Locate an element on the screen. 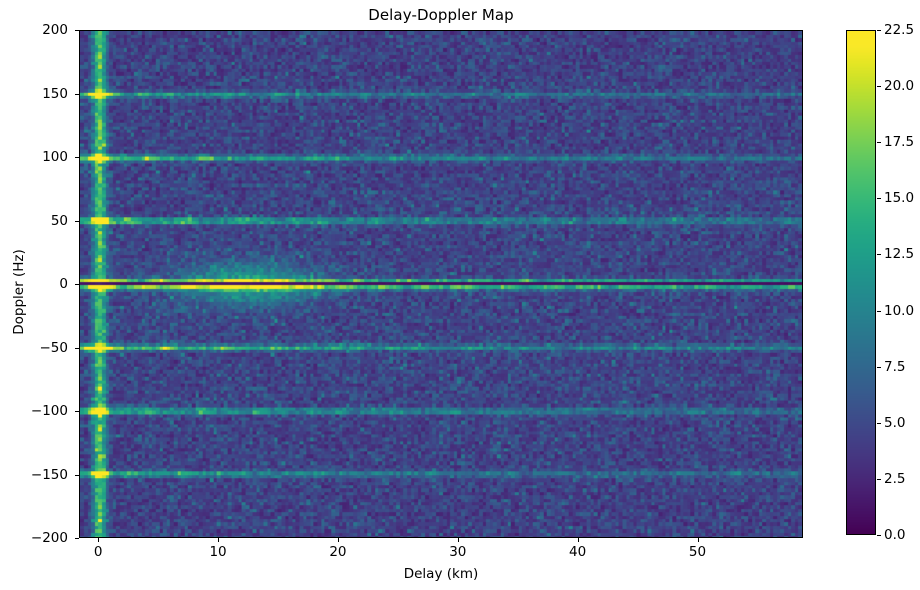 The height and width of the screenshot is (590, 920). colorbar-tick-label-0.0: 0.0 is located at coordinates (895, 535).